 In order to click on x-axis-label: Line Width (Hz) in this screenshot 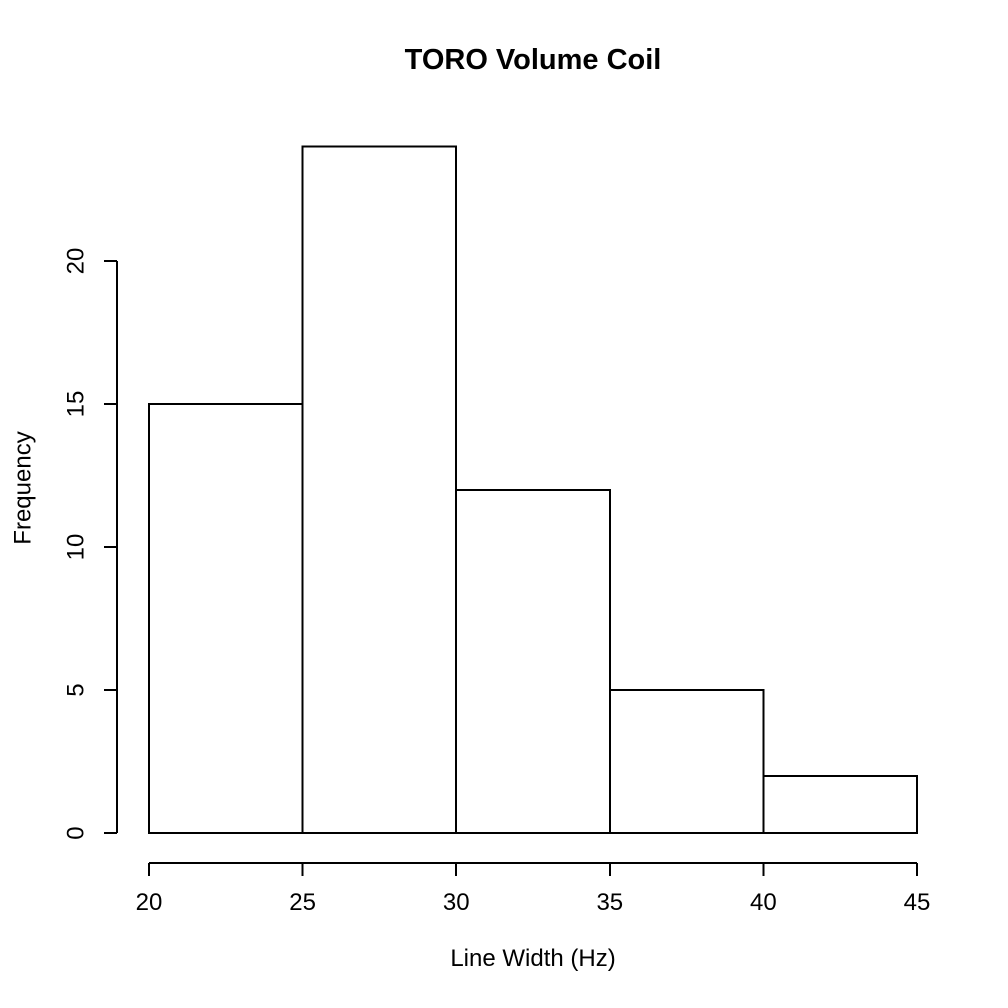, I will do `click(532, 958)`.